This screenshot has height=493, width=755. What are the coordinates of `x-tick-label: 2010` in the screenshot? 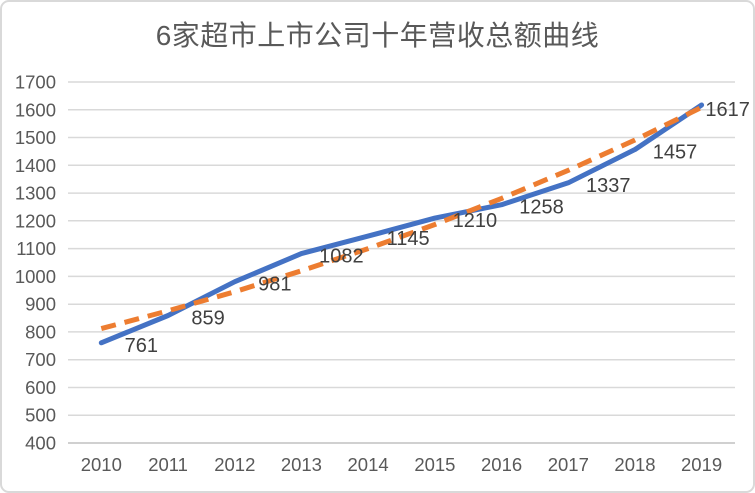 It's located at (101, 464).